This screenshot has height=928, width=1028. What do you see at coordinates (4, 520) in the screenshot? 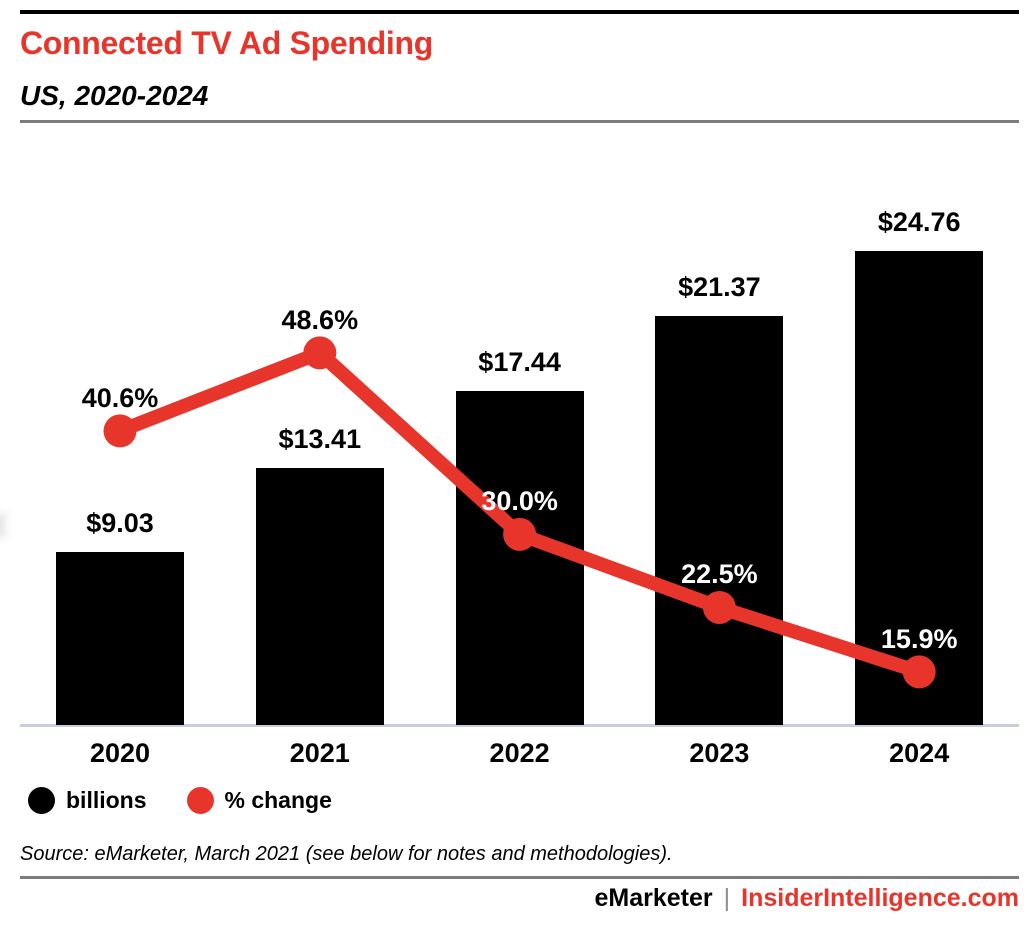
I see `faded-back-arrow-watermark: ‹` at bounding box center [4, 520].